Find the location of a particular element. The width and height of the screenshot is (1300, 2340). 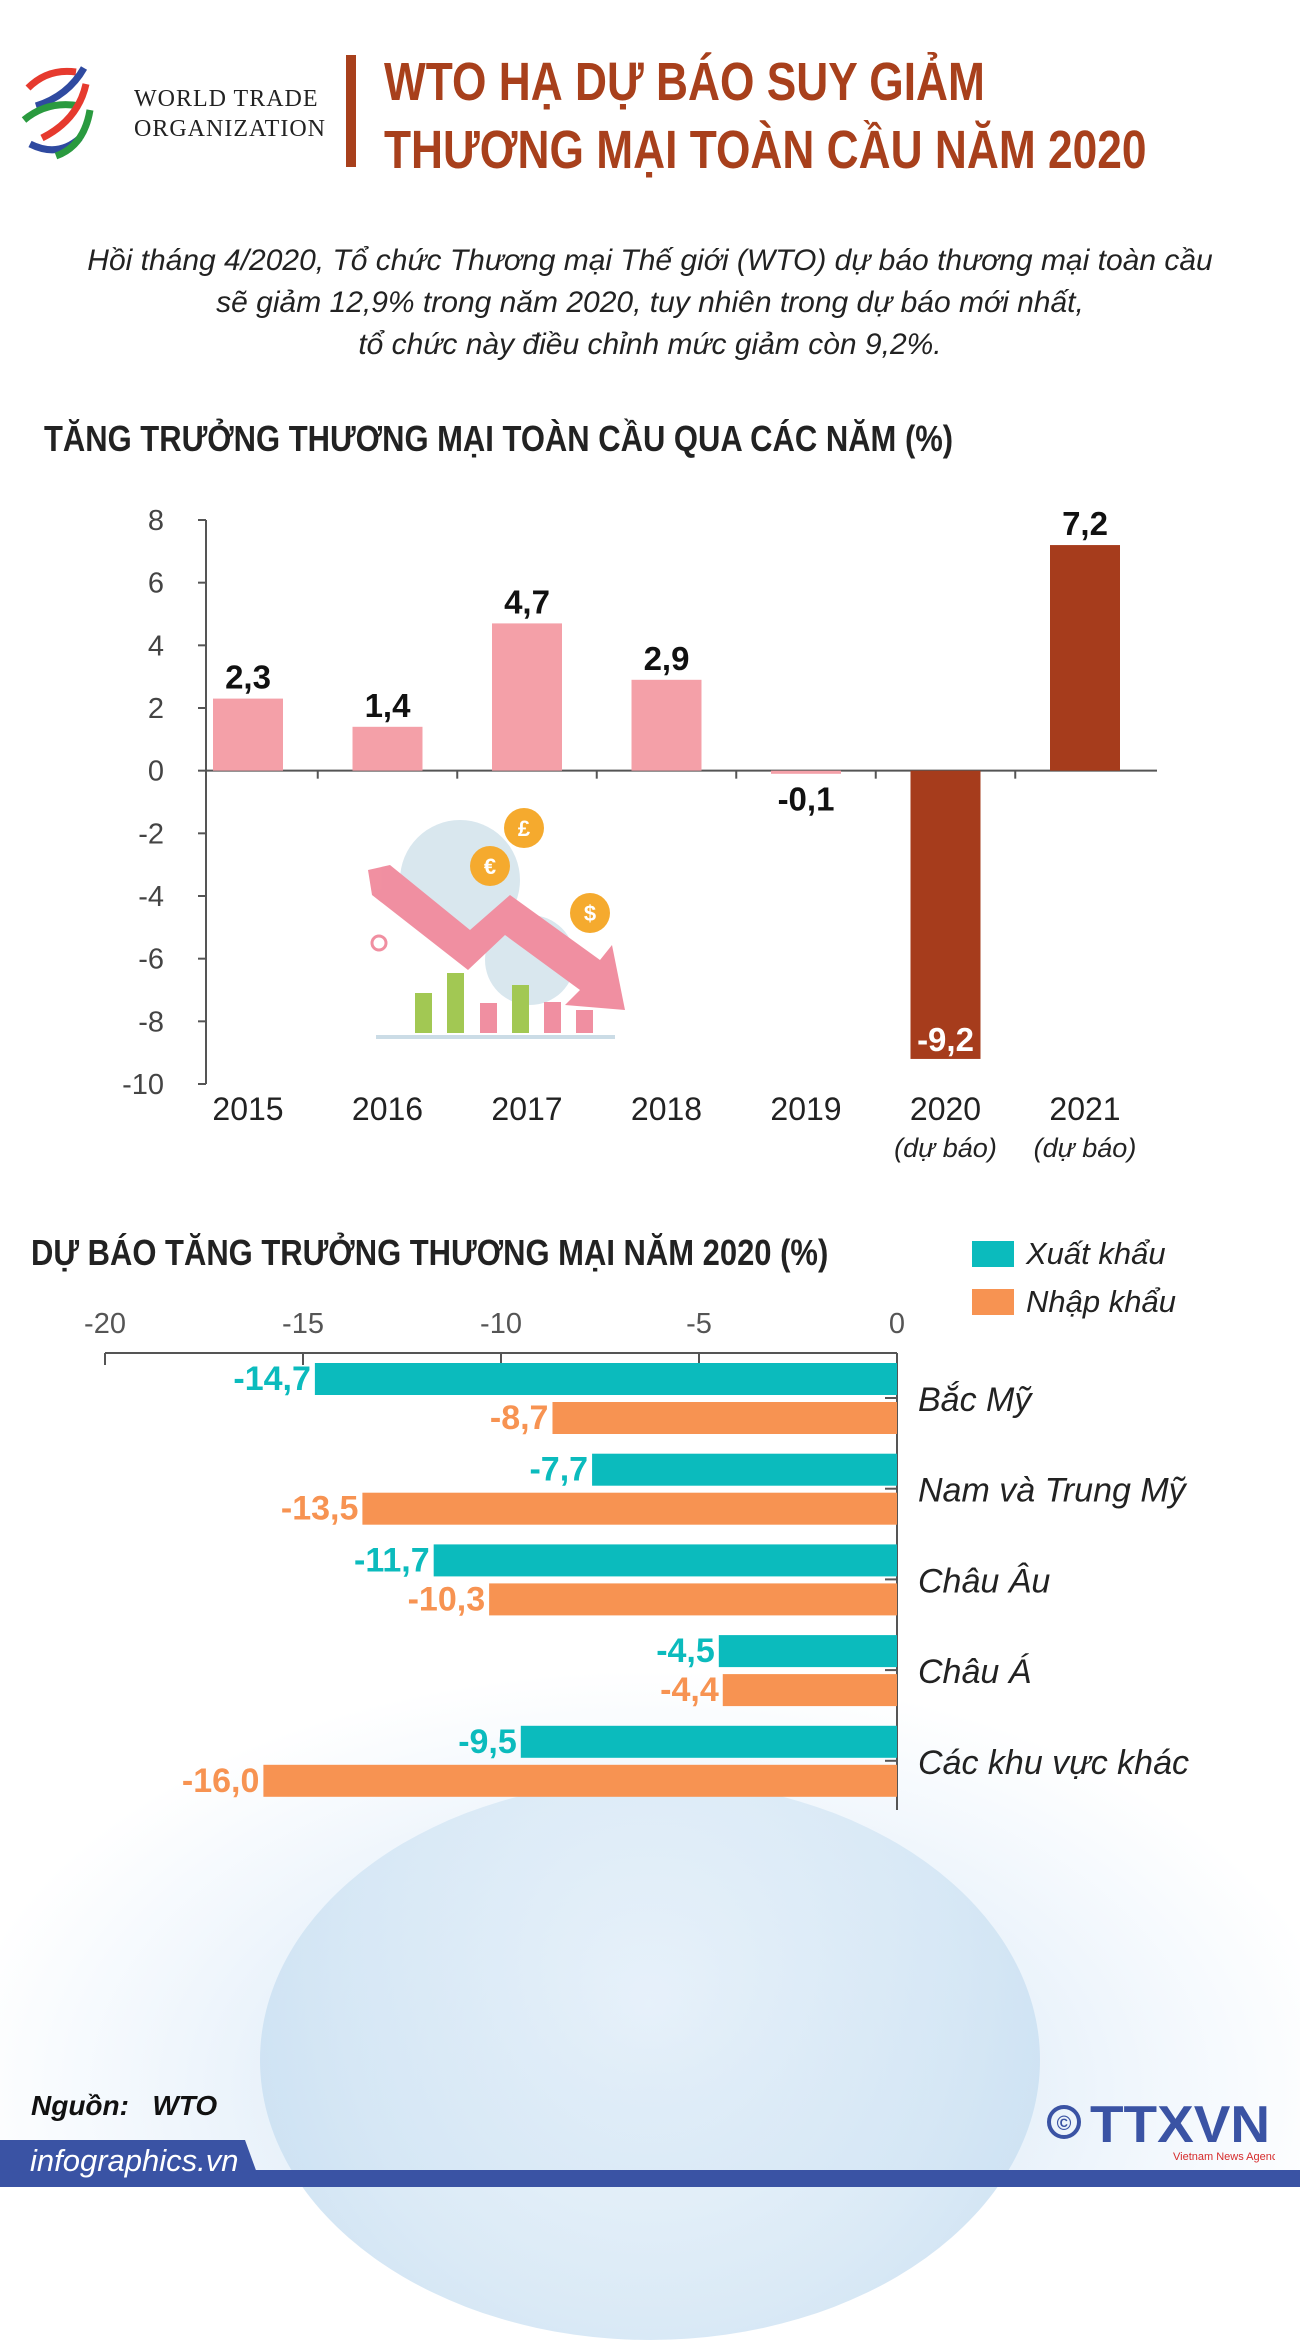

x-tick-label: 2016 is located at coordinates (387, 1109).